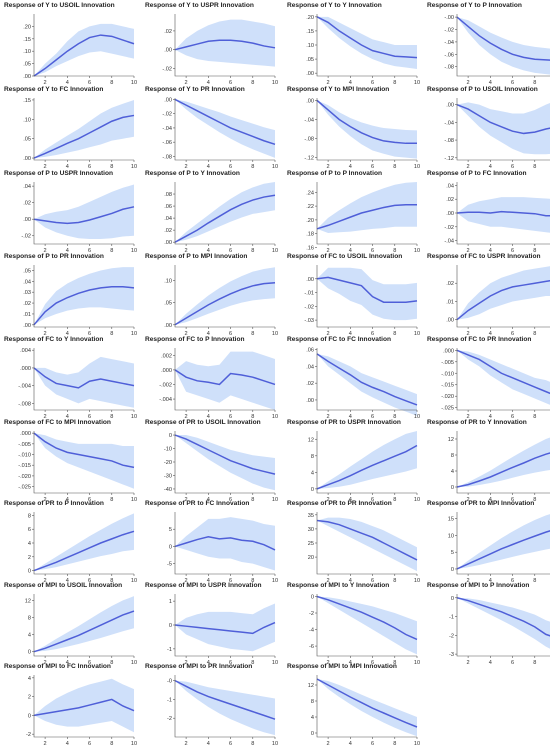 The image size is (550, 745). I want to click on y-tick-label: -.02, so click(167, 115).